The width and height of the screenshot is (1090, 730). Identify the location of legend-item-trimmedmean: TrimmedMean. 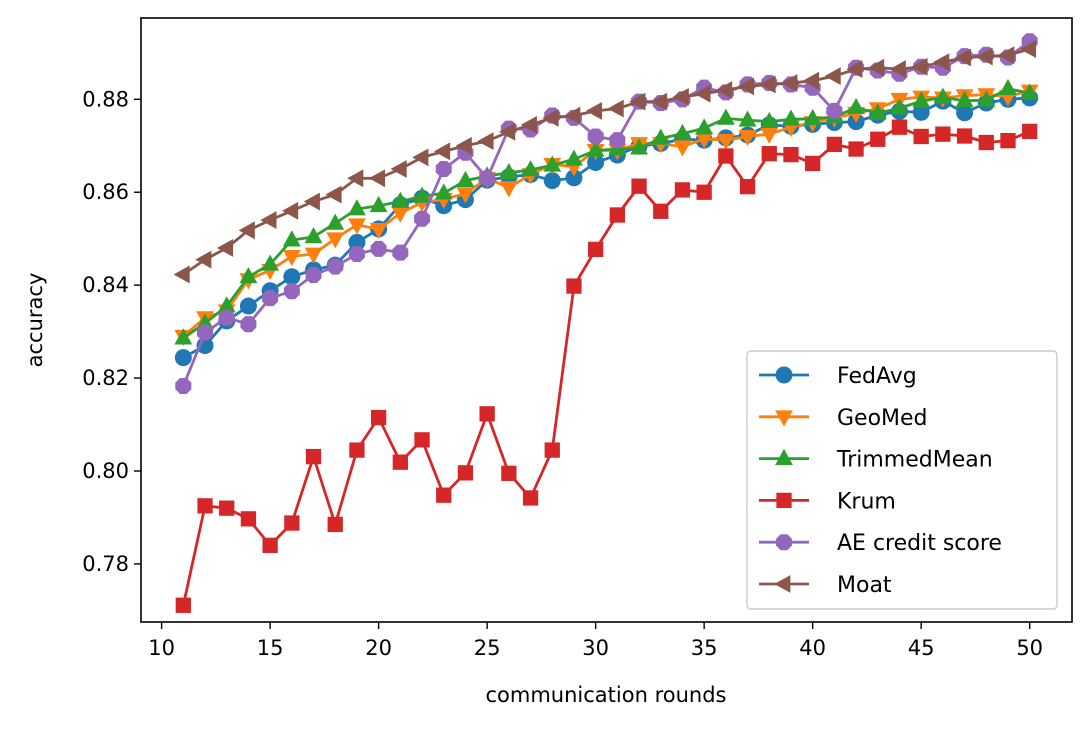
(876, 460).